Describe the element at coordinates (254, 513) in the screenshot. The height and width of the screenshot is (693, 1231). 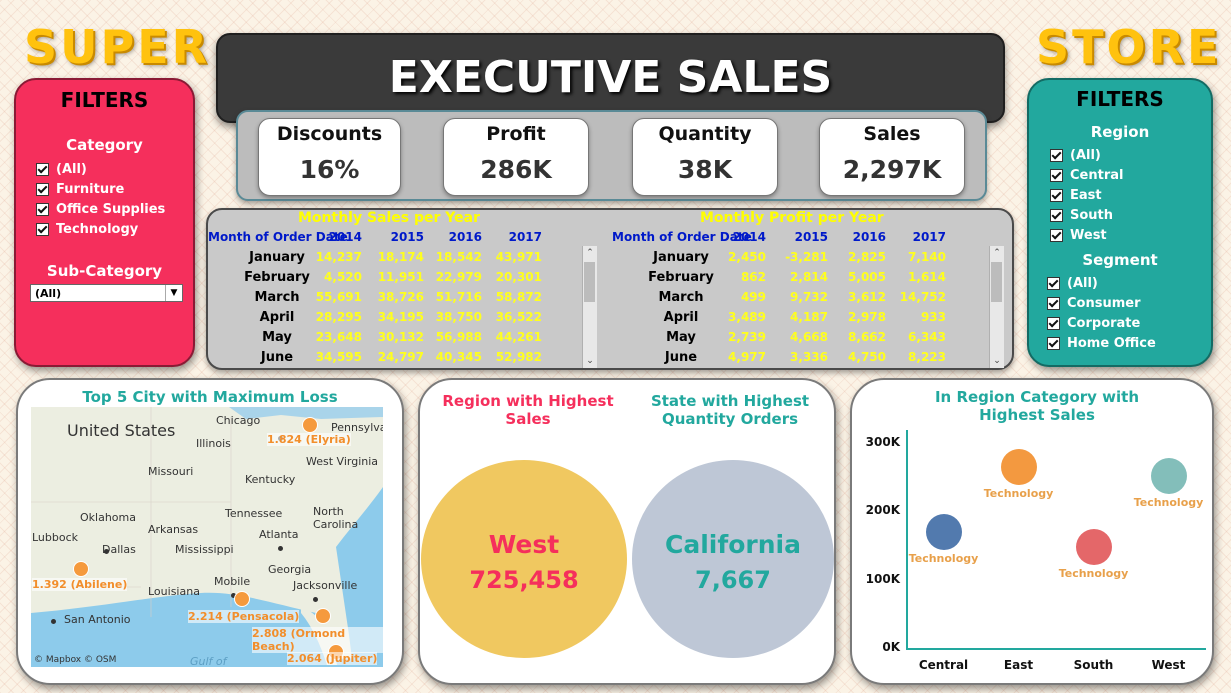
I see `map-label: Tennessee` at that location.